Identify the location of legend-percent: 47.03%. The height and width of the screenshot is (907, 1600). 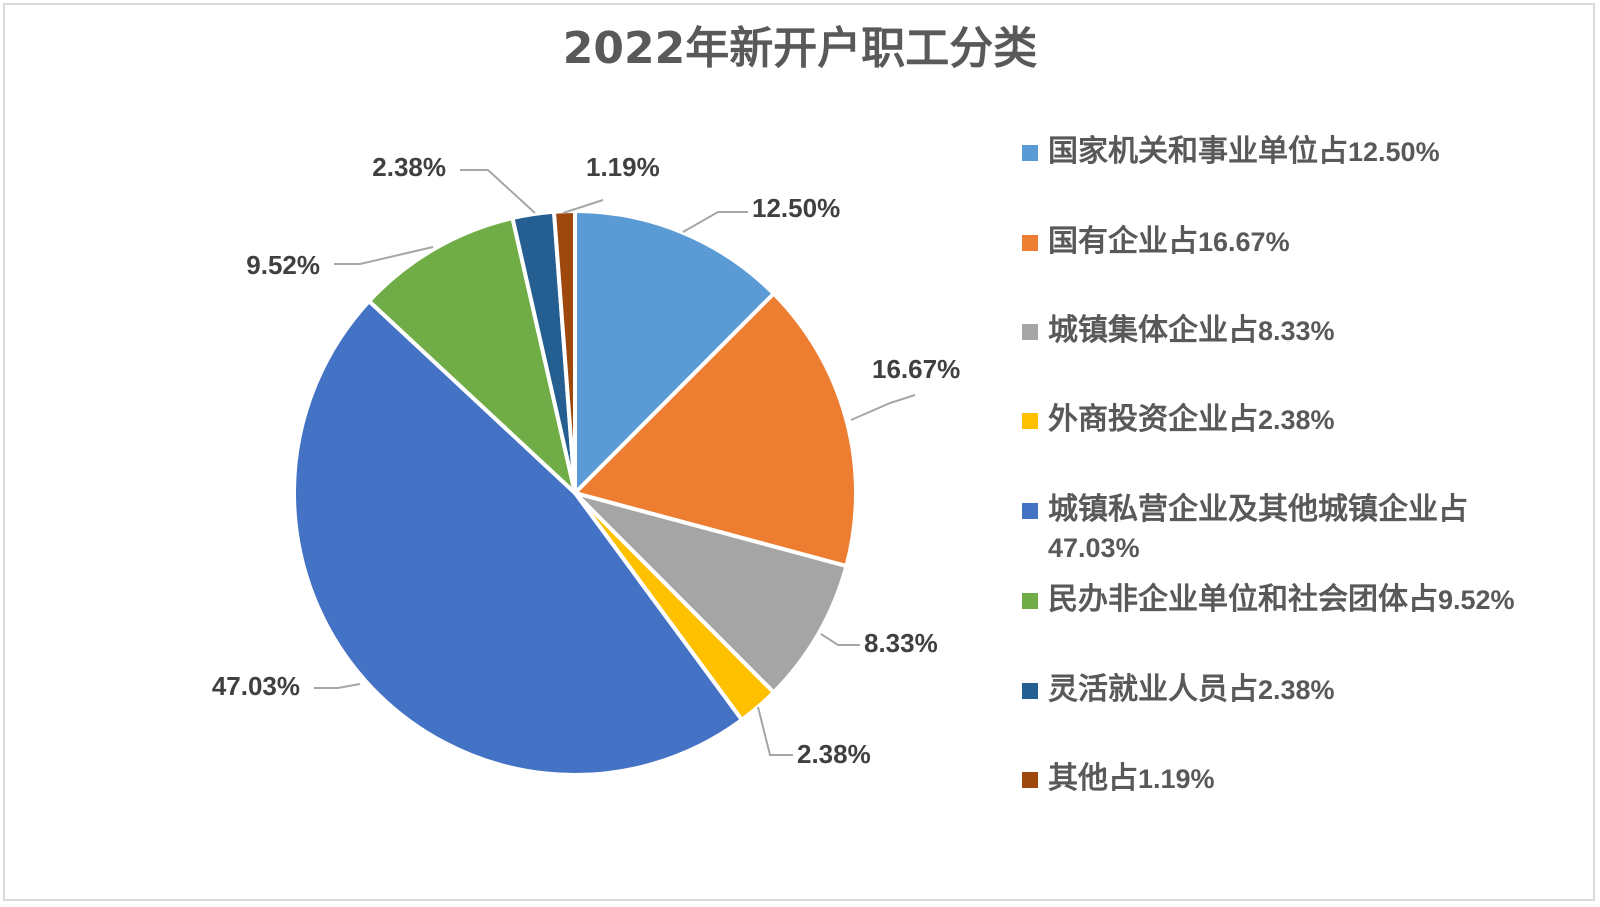
(1094, 548).